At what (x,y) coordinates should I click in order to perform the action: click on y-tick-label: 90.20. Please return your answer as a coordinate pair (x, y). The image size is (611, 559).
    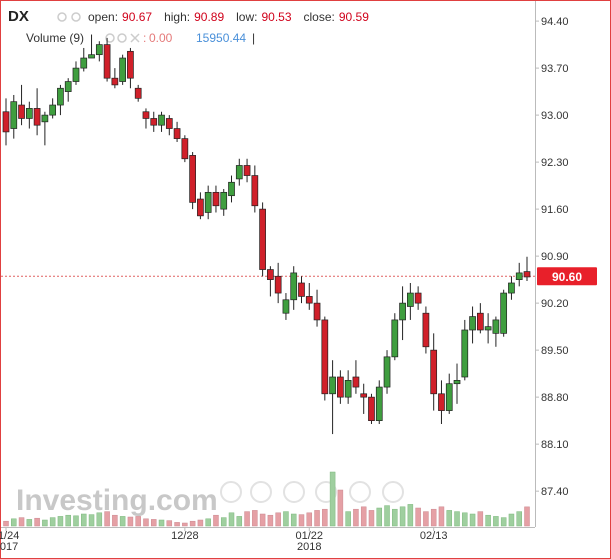
    Looking at the image, I should click on (555, 304).